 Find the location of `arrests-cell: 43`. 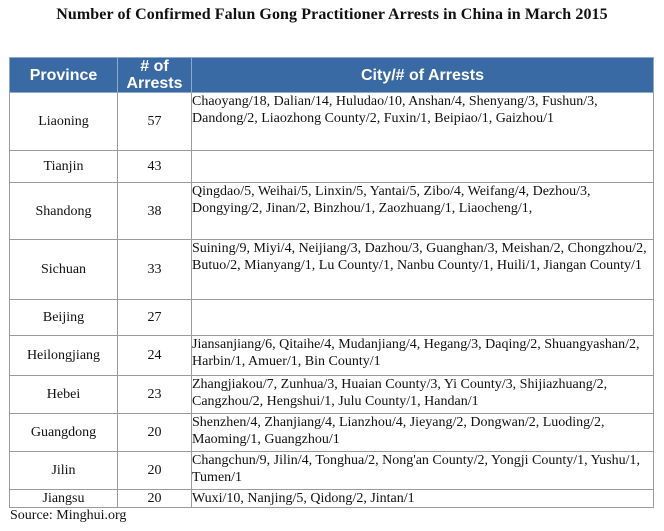

arrests-cell: 43 is located at coordinates (154, 166).